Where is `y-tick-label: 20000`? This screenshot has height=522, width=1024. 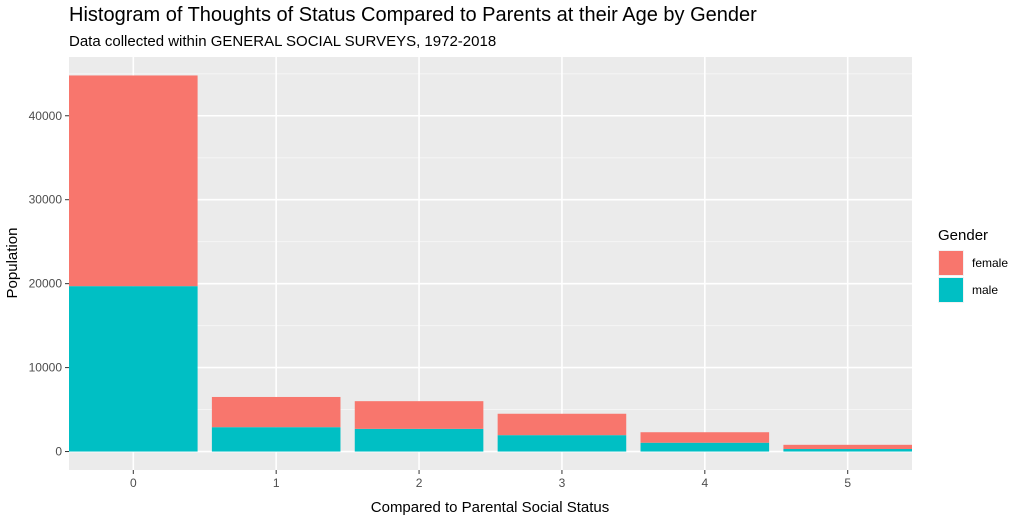
y-tick-label: 20000 is located at coordinates (46, 284).